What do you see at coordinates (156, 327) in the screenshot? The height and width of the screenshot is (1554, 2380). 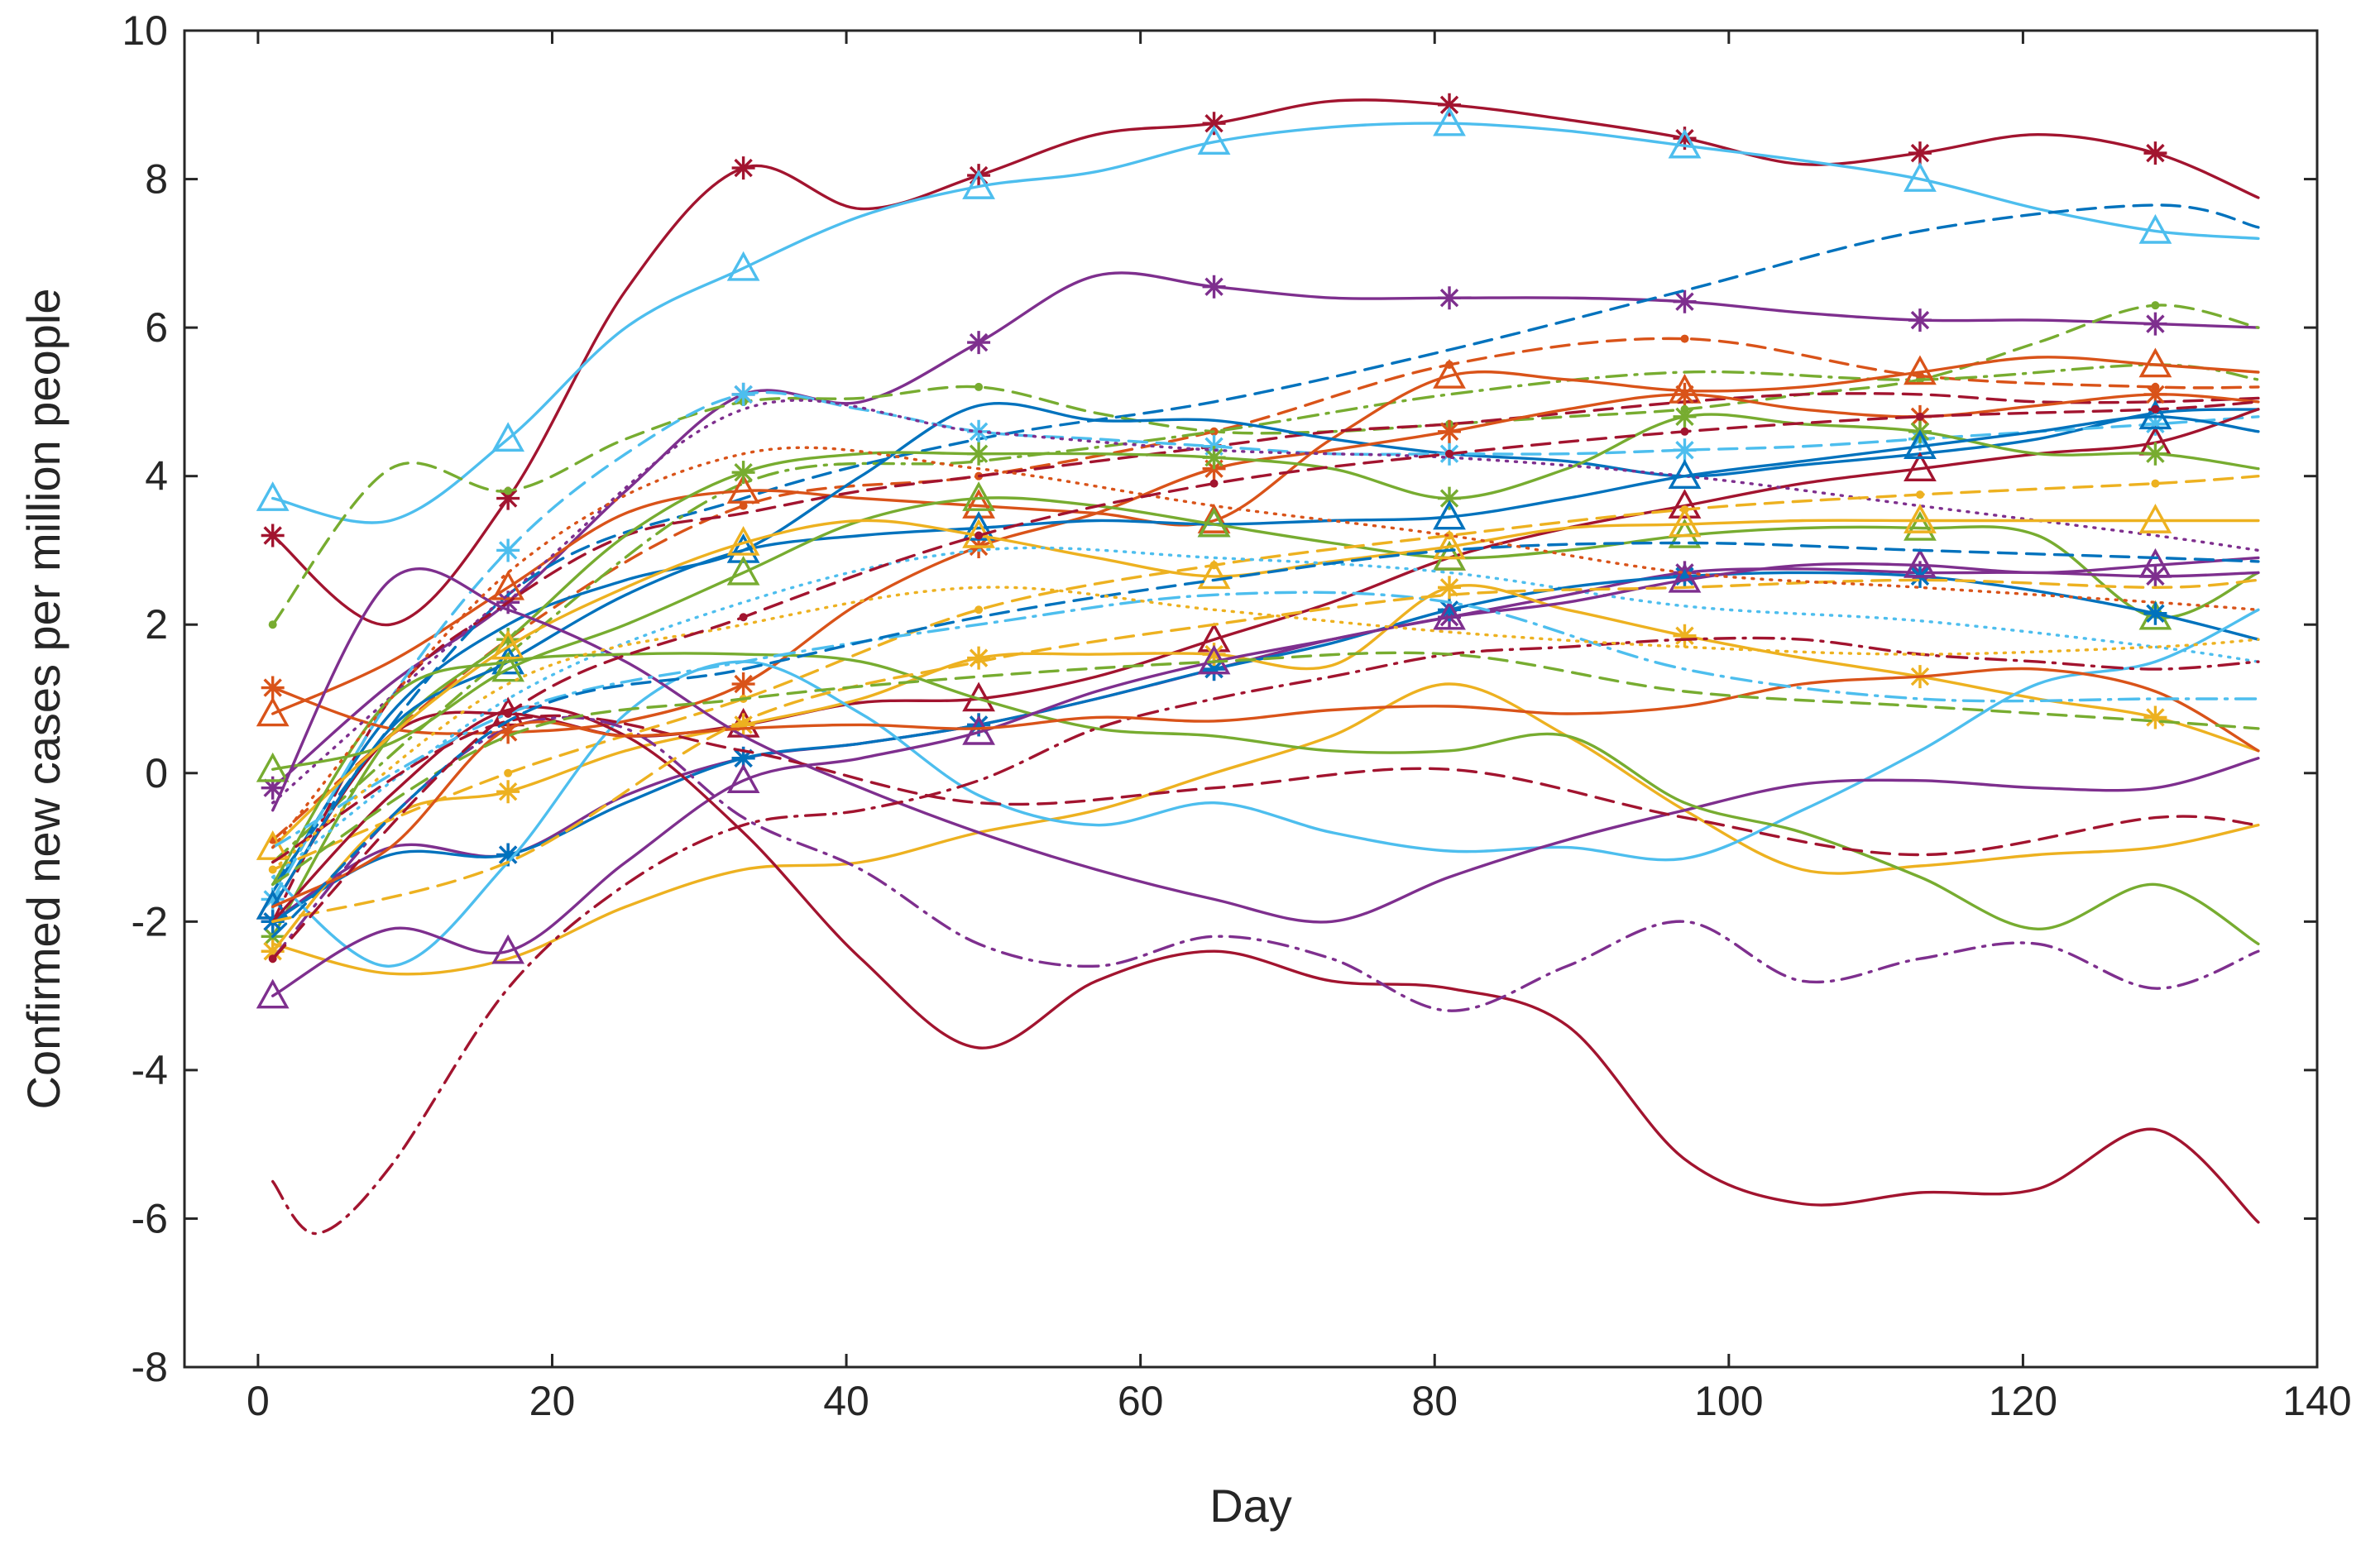 I see `y-tick-label: 6` at bounding box center [156, 327].